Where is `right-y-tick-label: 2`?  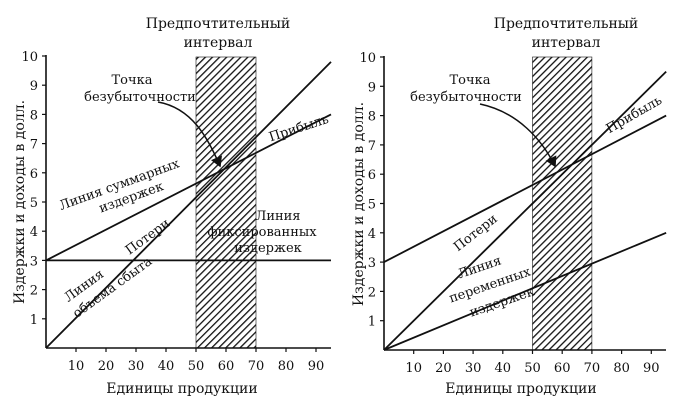 right-y-tick-label: 2 is located at coordinates (372, 292).